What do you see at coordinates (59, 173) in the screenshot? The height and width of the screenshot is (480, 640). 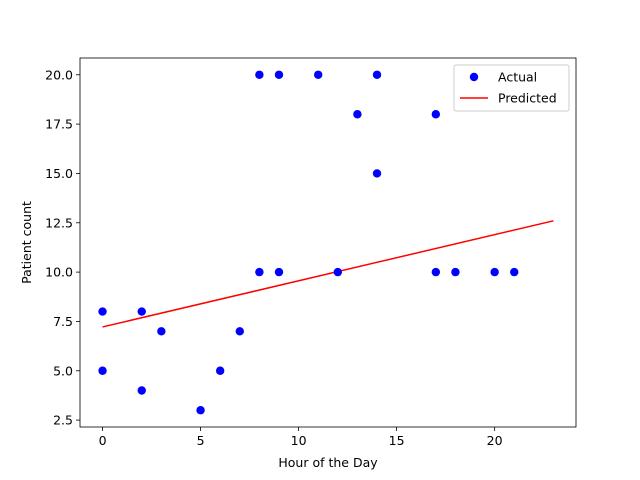 I see `y-tick-label: 15.0` at bounding box center [59, 173].